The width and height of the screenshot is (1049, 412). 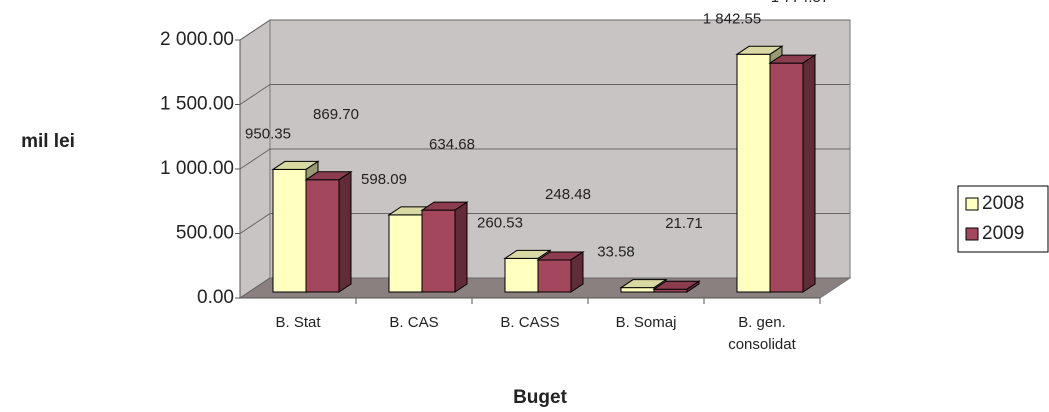 I want to click on x-tick-label: B. gen. consolidat, so click(x=762, y=333).